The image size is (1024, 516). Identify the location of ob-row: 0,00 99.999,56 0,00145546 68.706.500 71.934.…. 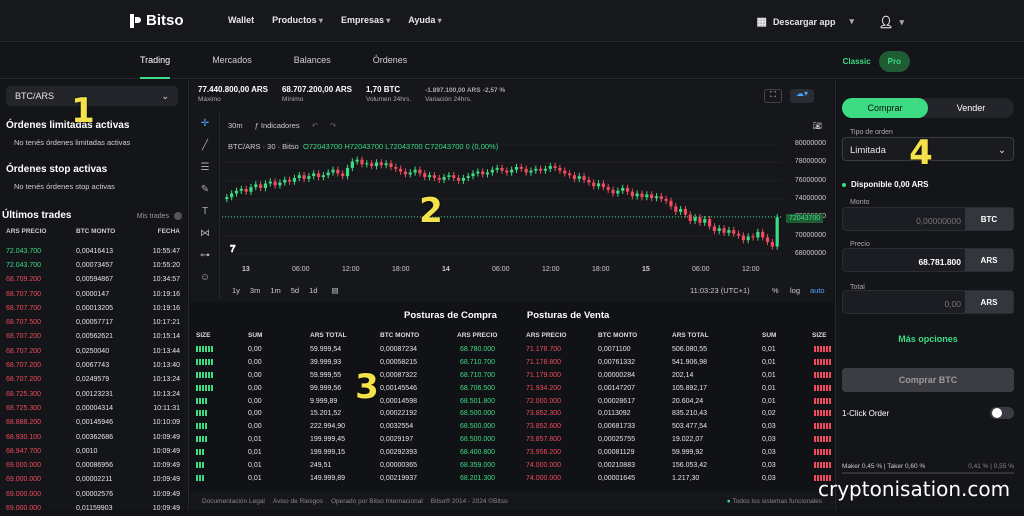
(512, 389).